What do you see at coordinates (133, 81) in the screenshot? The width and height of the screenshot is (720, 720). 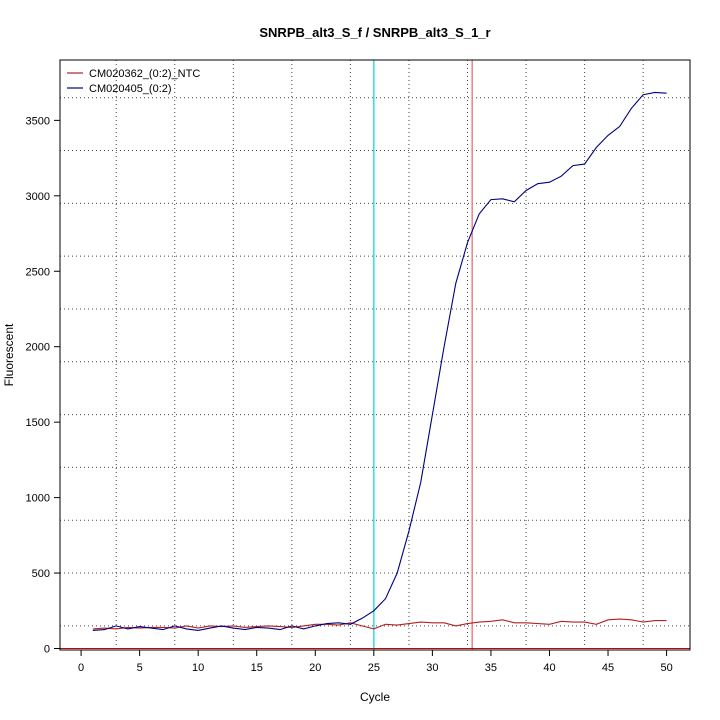 I see `legend: CM020362_(0:2)_NTC CM020405_(0:2)` at bounding box center [133, 81].